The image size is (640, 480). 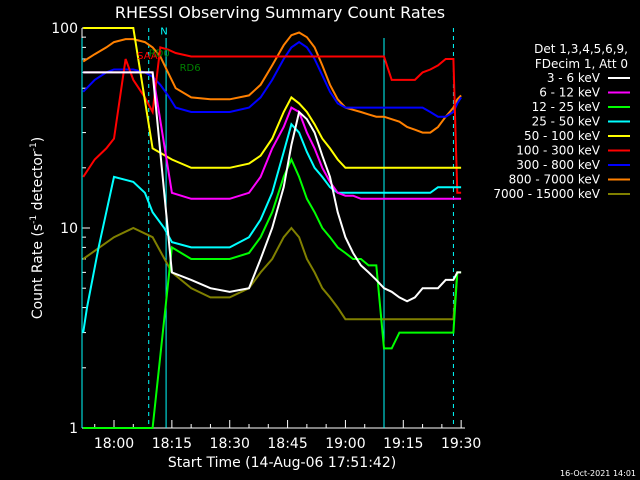 I want to click on chart-annotation: RD0, so click(x=159, y=54).